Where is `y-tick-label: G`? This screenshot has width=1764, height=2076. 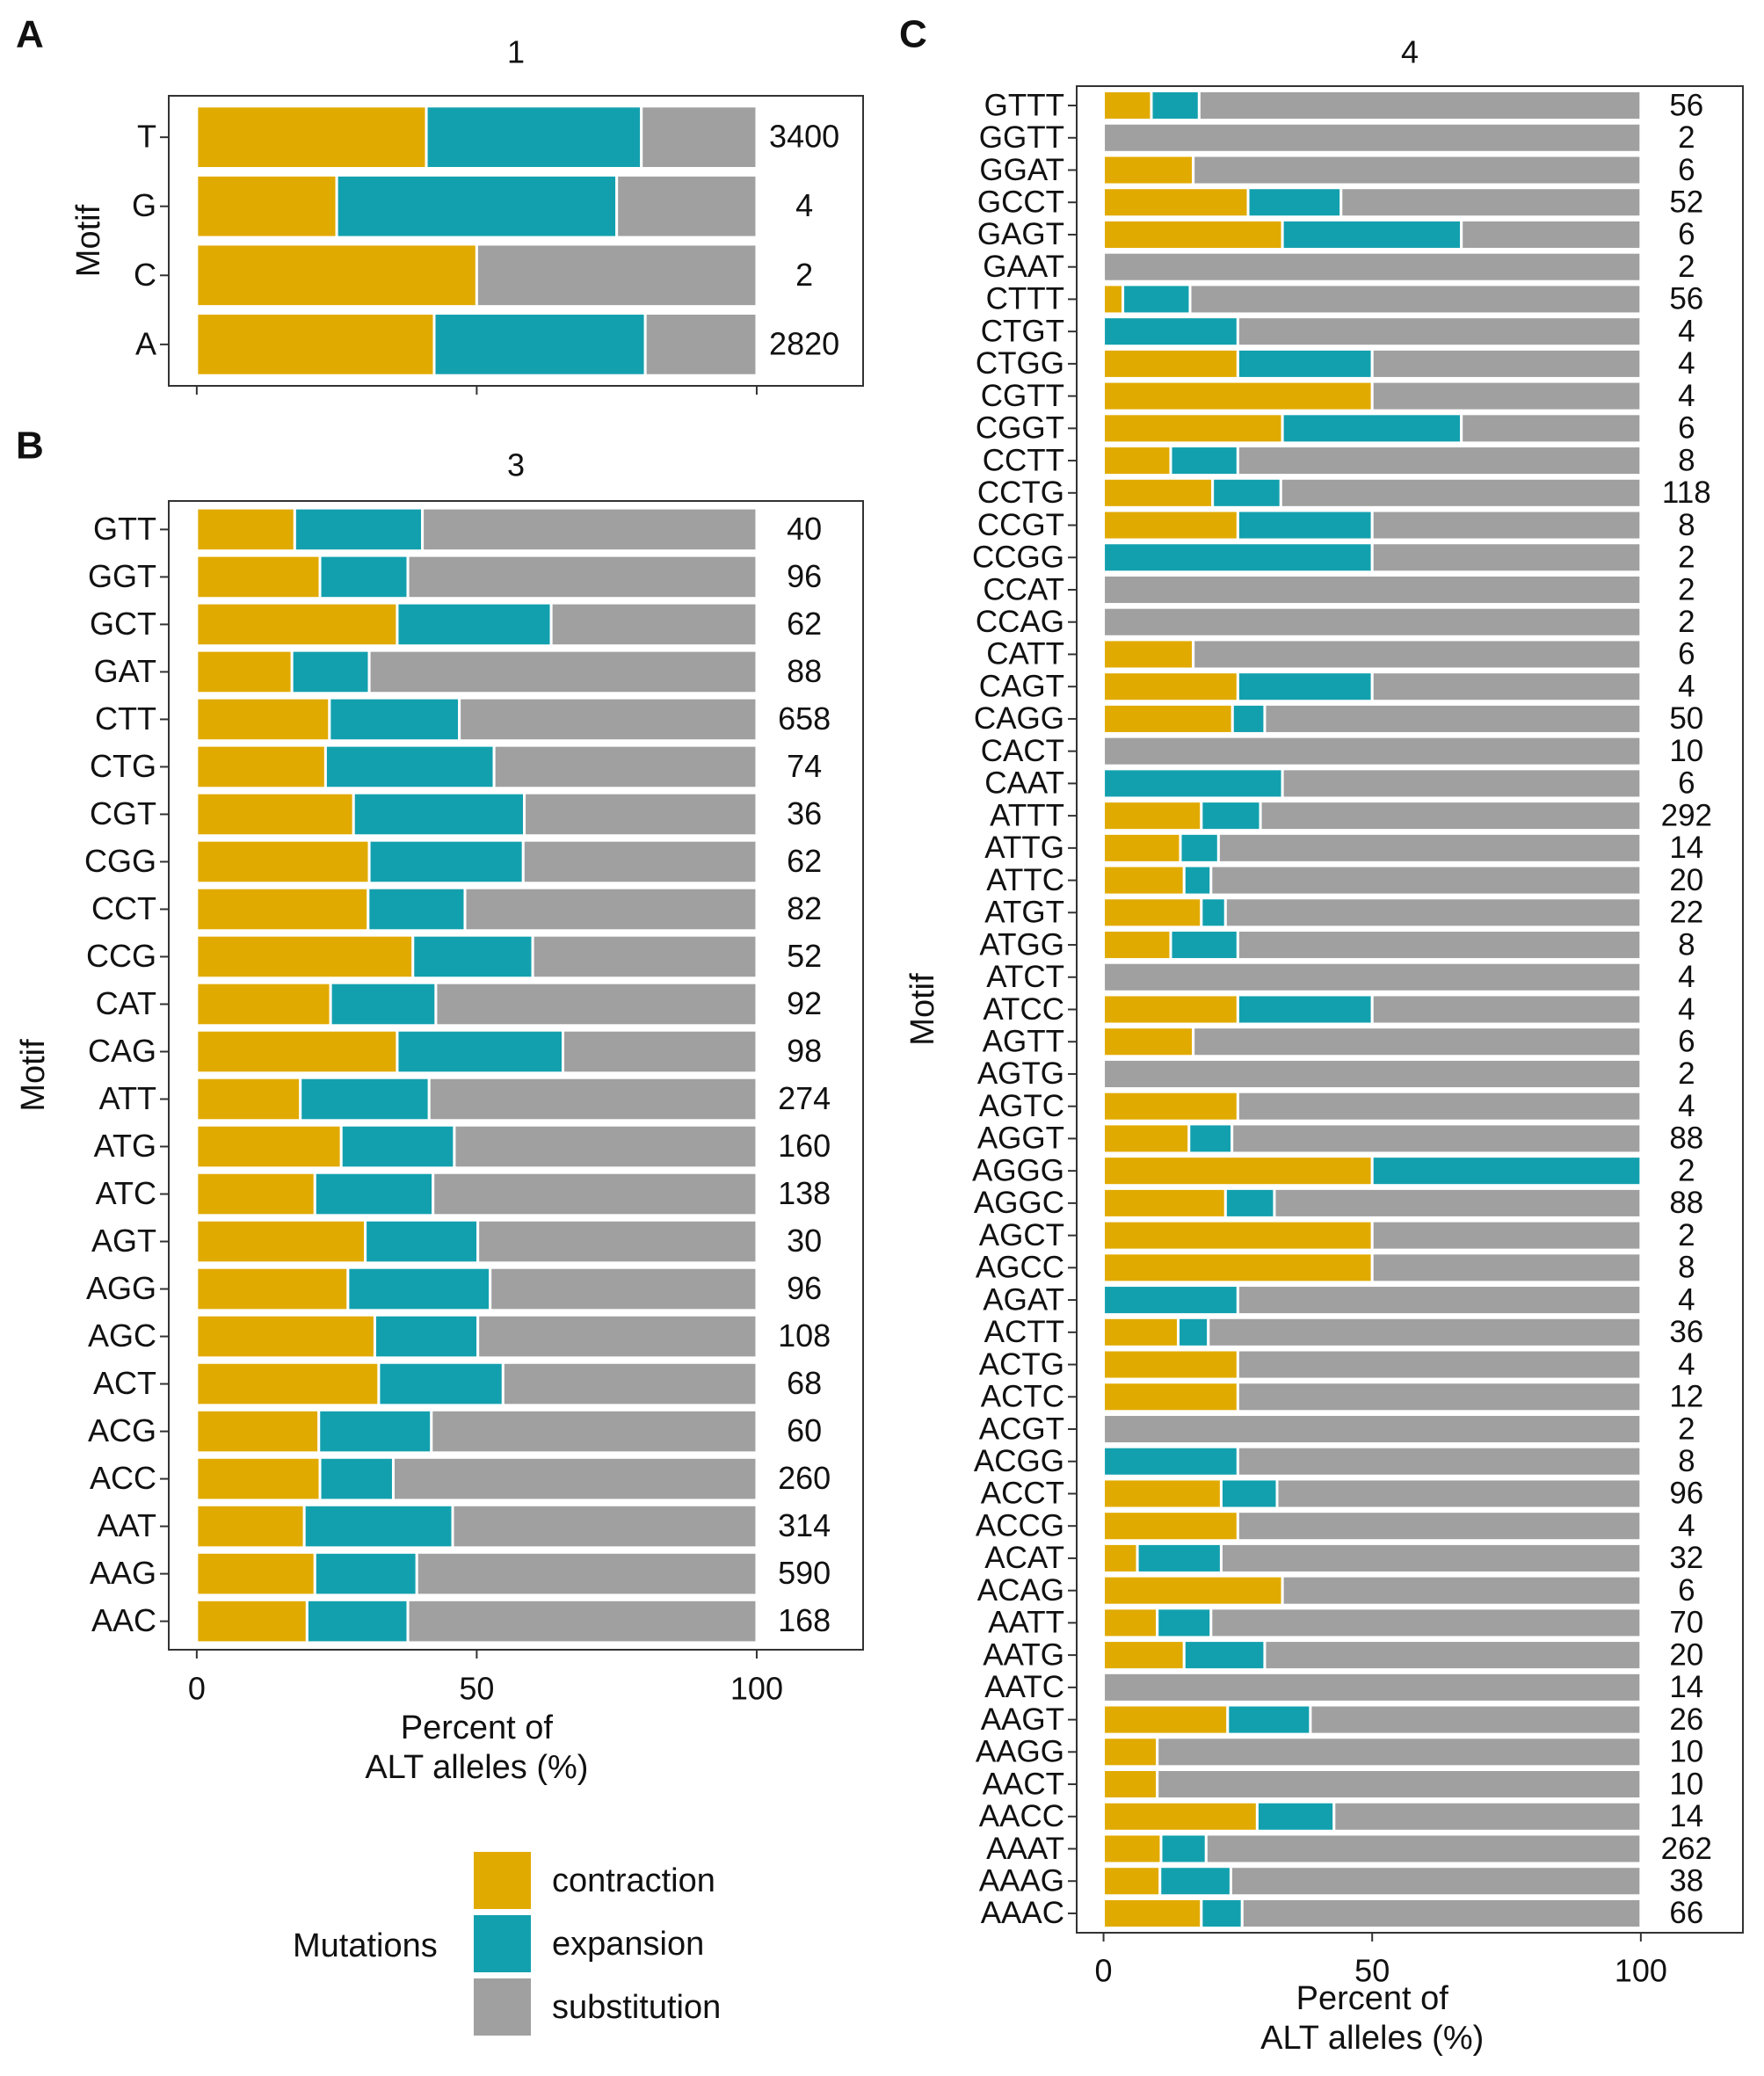 y-tick-label: G is located at coordinates (144, 205).